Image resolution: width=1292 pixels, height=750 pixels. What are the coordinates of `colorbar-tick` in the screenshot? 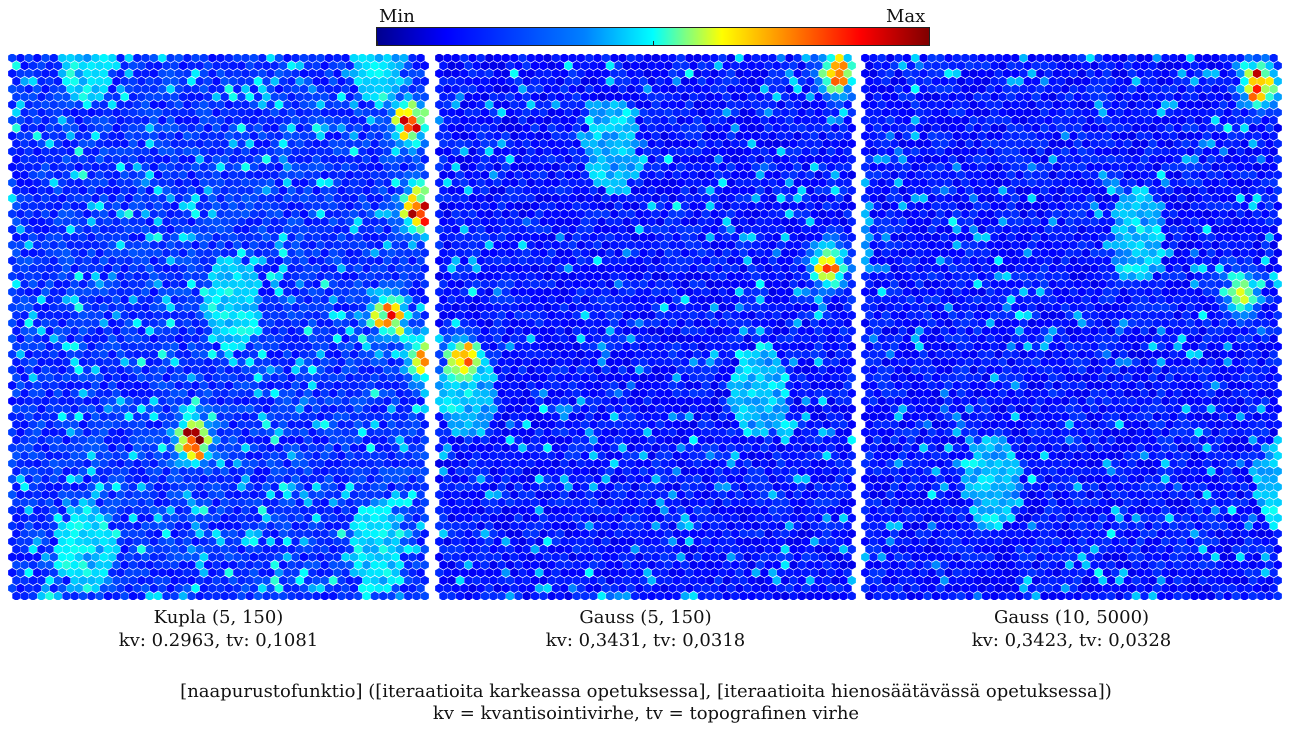 It's located at (377, 43).